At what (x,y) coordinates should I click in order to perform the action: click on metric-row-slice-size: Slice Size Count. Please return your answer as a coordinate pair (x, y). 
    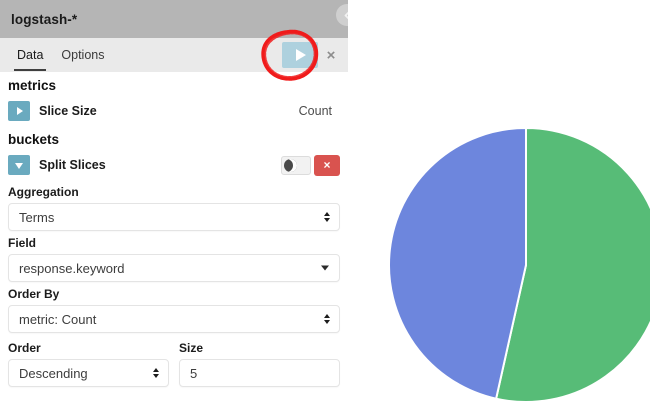
    Looking at the image, I should click on (174, 111).